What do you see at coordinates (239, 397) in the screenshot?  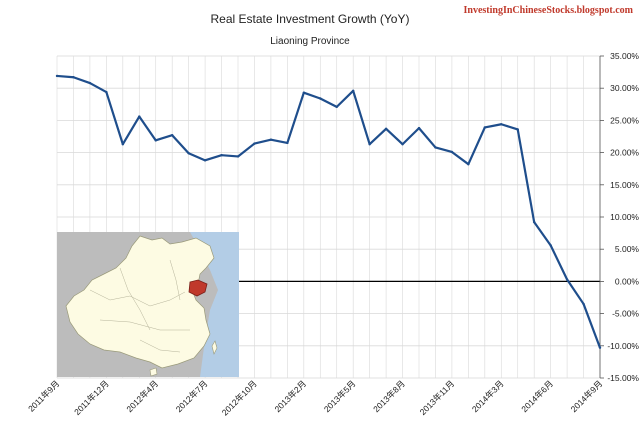 I see `x-tick-label: 2012年10月` at bounding box center [239, 397].